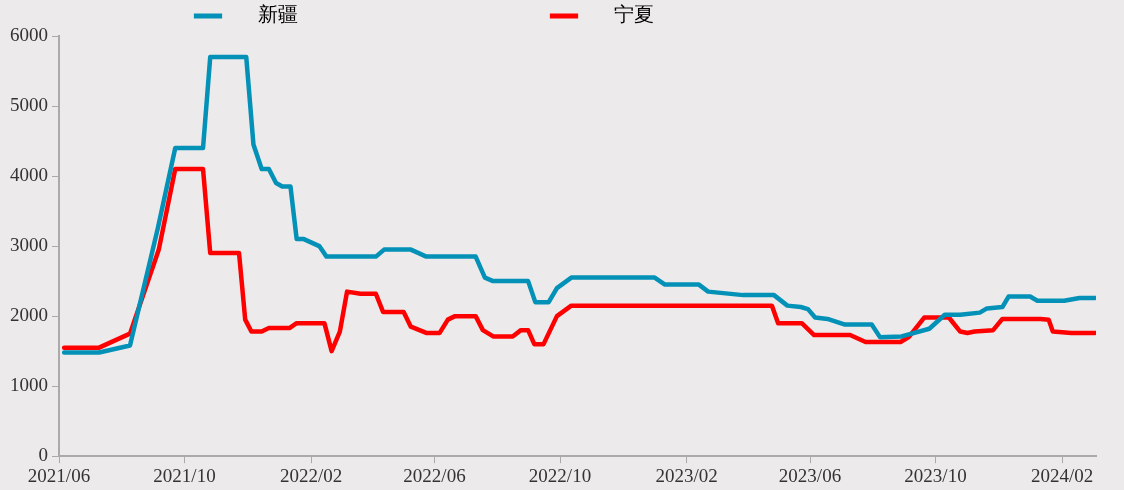  Describe the element at coordinates (434, 475) in the screenshot. I see `x-tick-label: 2022/06` at that location.